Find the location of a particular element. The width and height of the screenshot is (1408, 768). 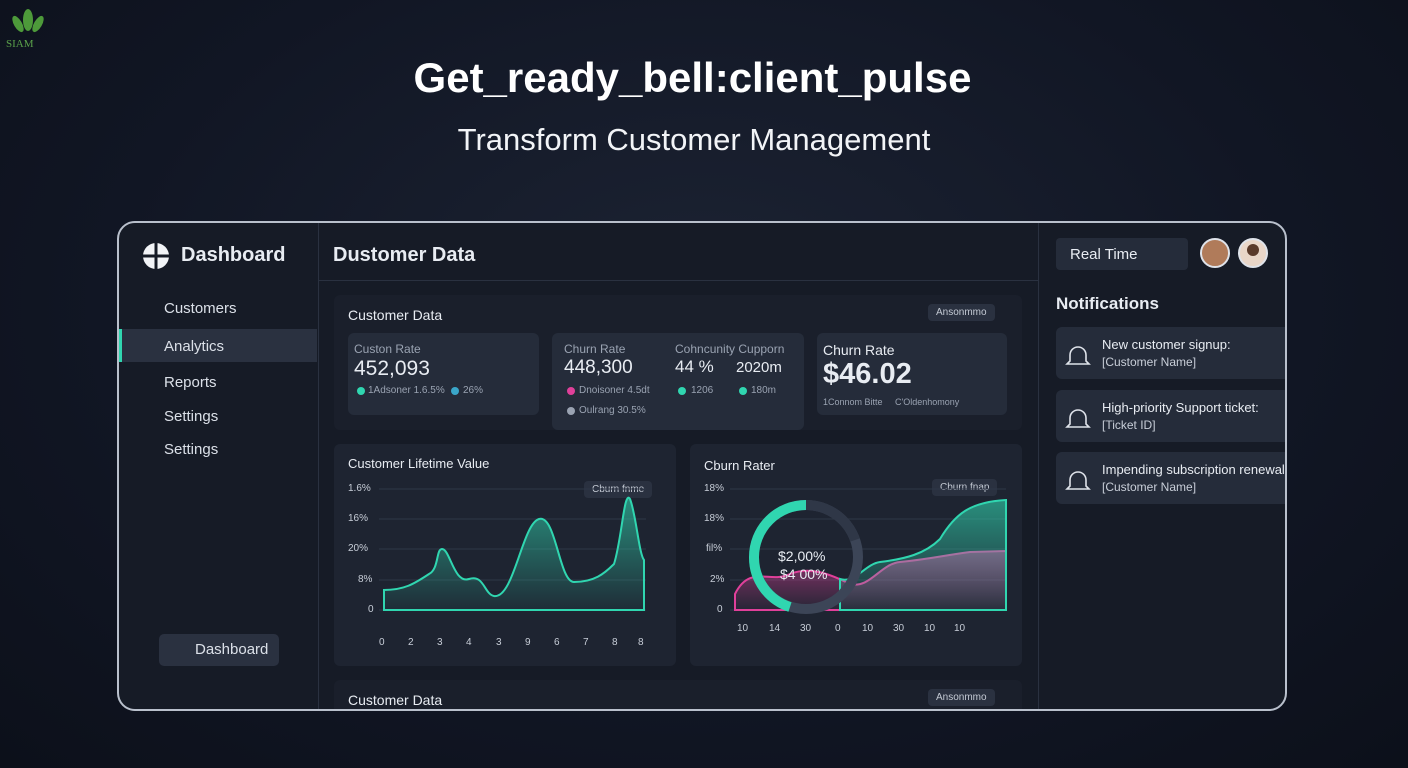

sidebar-button: Dashboard is located at coordinates (232, 649).